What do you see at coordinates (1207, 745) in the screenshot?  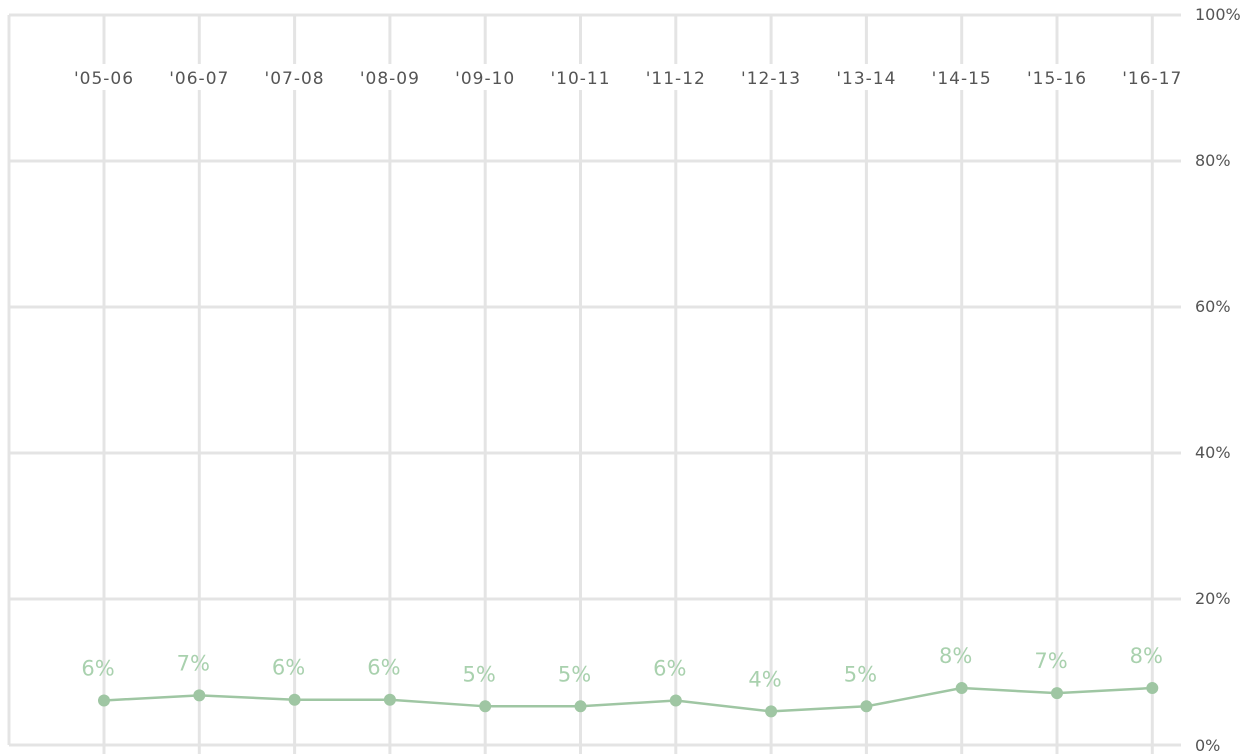 I see `y-tick-label: 0%` at bounding box center [1207, 745].